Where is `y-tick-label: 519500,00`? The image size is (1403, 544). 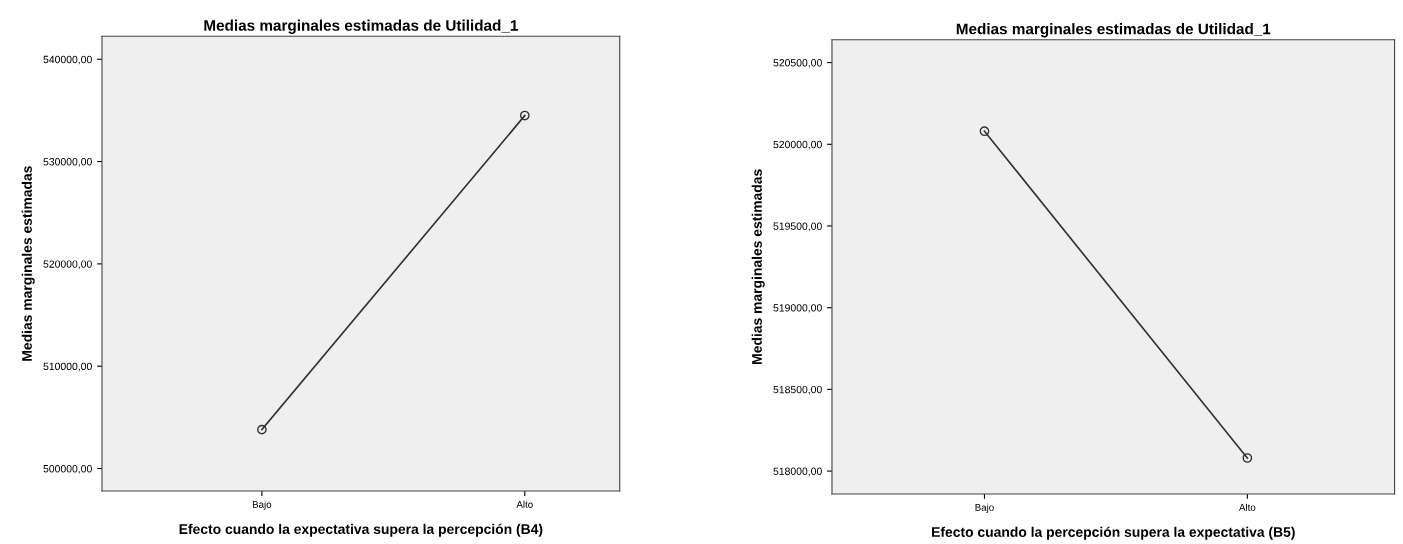
y-tick-label: 519500,00 is located at coordinates (797, 227).